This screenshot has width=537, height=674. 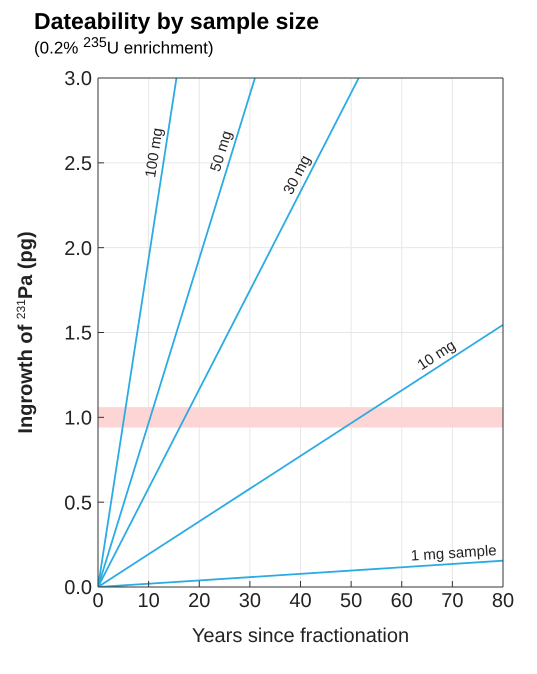 What do you see at coordinates (249, 601) in the screenshot?
I see `x-tick-label: 30` at bounding box center [249, 601].